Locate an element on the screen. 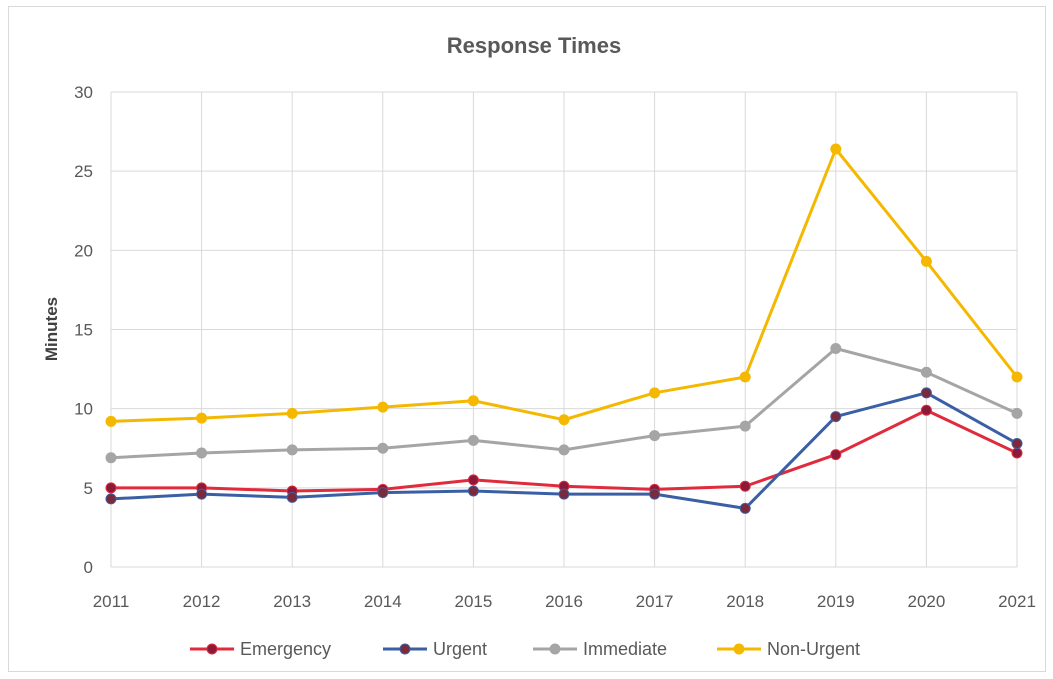  x-tick-label: 2015 is located at coordinates (473, 601).